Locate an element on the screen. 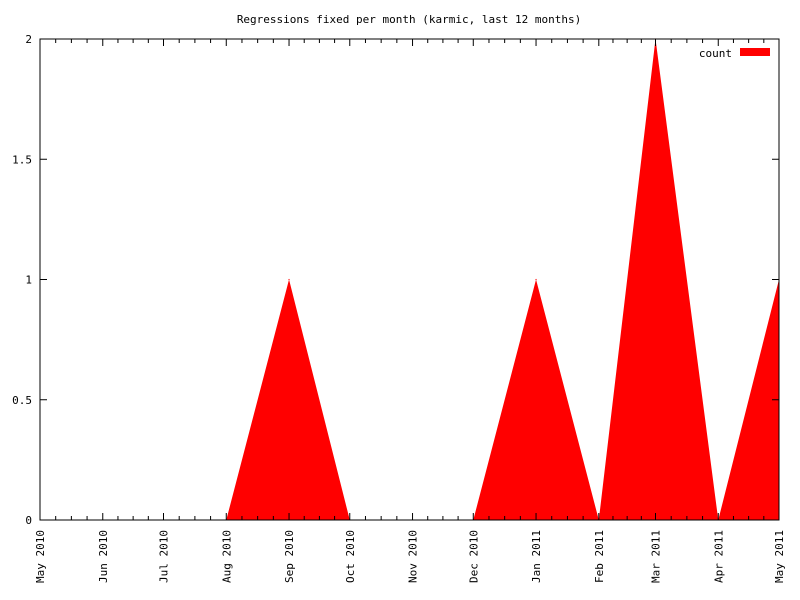  y-tick-label: 0.5 is located at coordinates (22, 400).